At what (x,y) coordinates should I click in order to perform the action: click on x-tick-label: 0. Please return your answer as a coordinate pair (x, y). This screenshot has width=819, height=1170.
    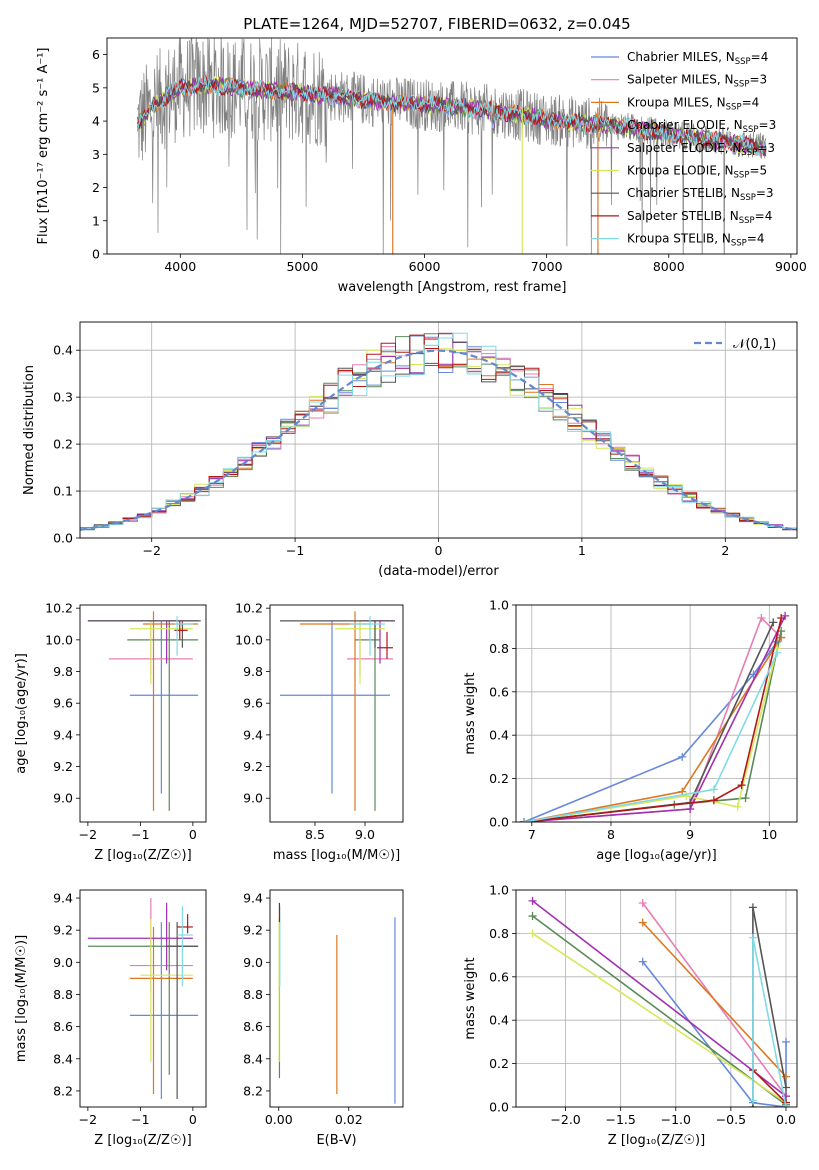
    Looking at the image, I should click on (193, 834).